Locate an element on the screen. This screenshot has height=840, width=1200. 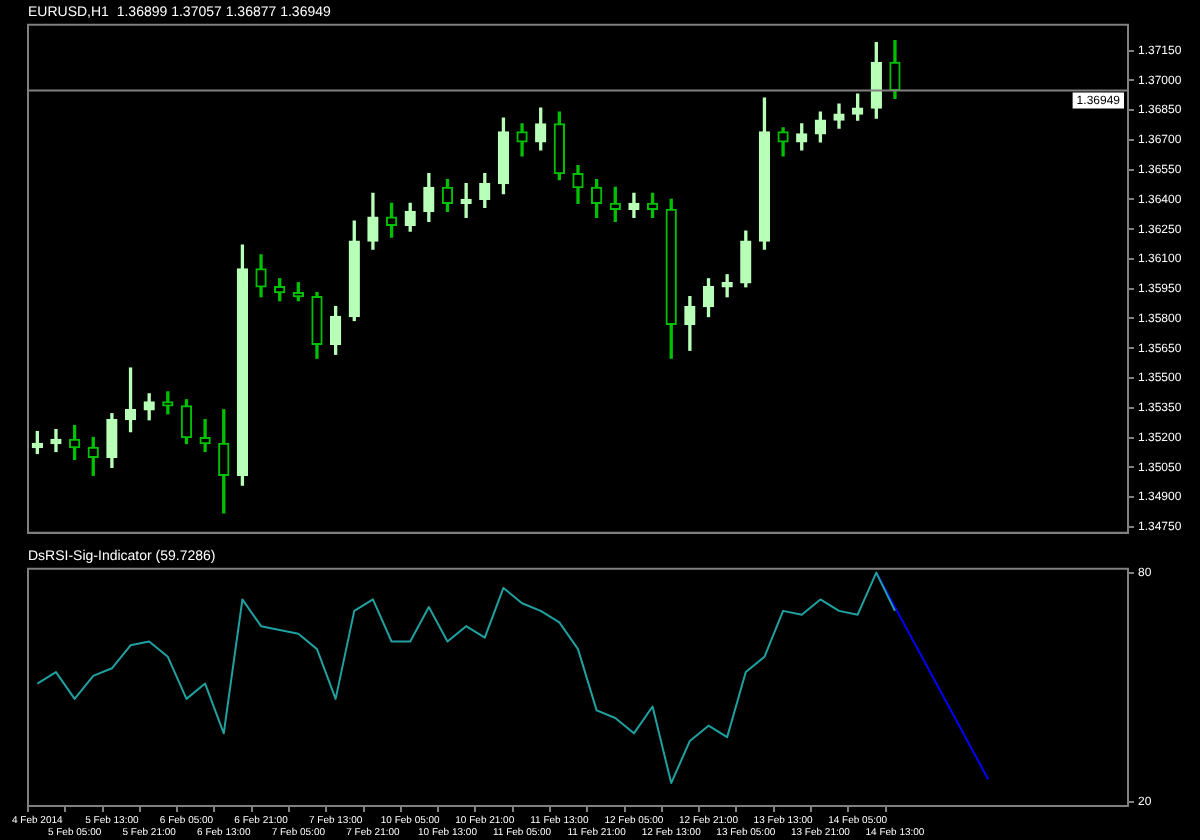
candlestick is located at coordinates (205, 436).